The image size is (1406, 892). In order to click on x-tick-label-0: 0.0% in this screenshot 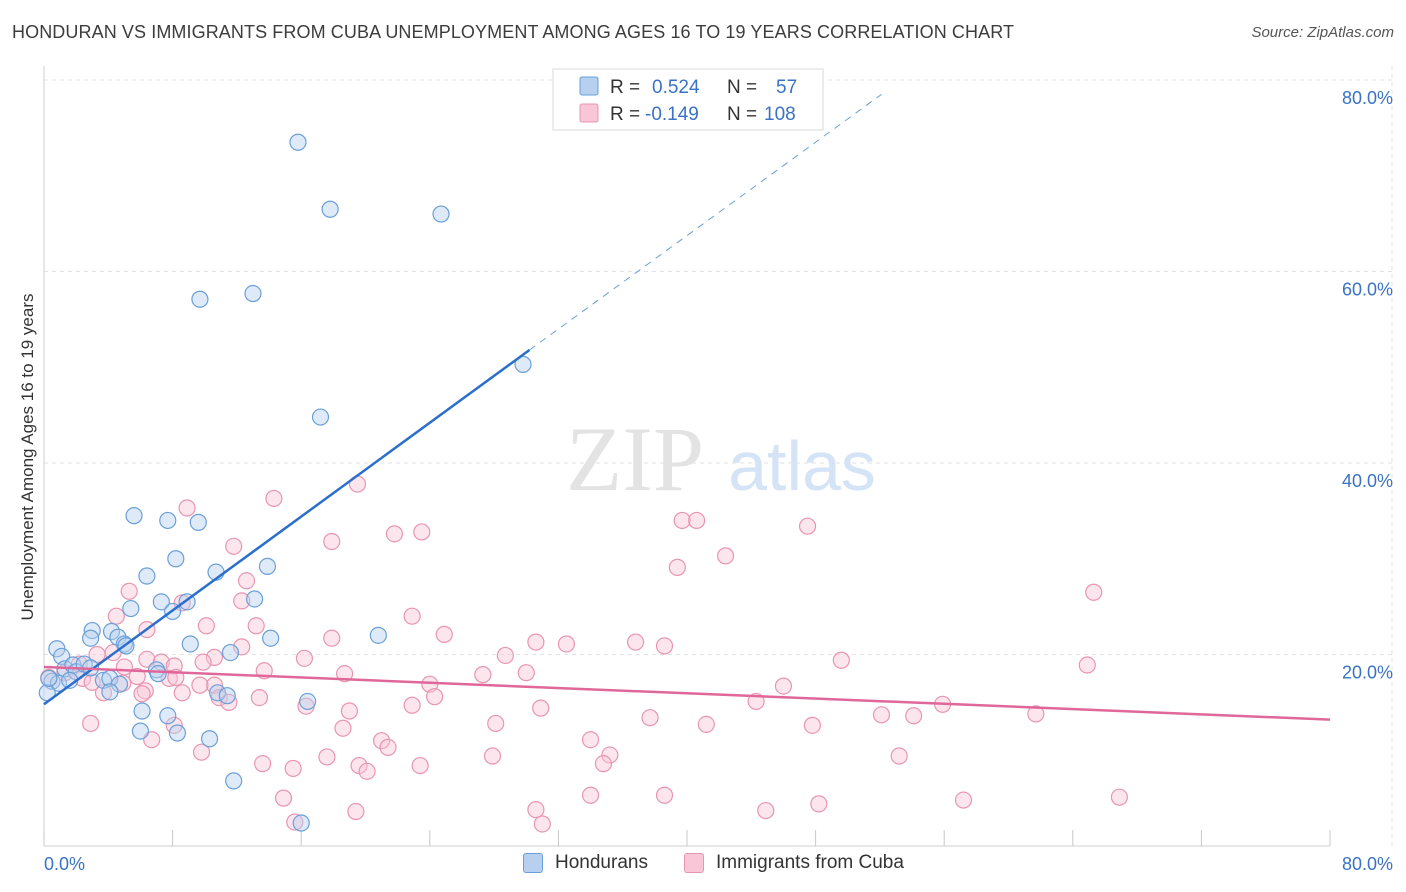, I will do `click(64, 864)`.